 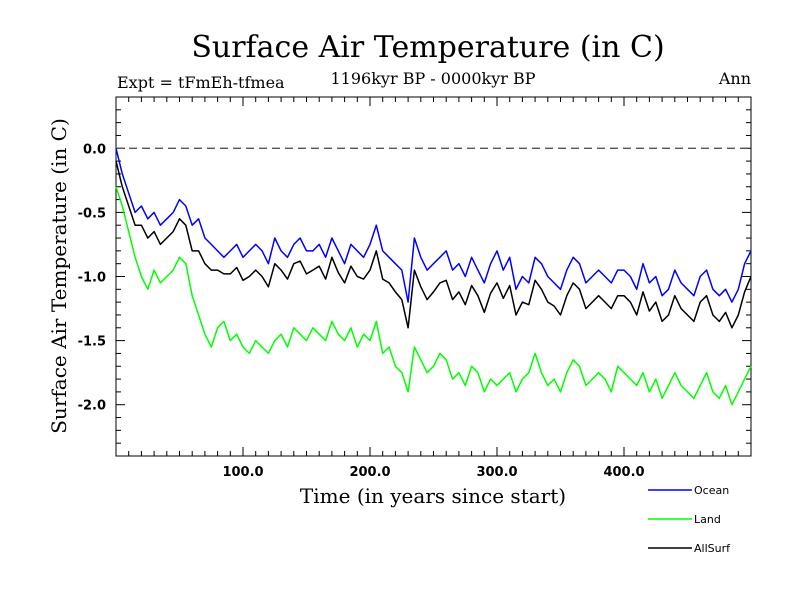 What do you see at coordinates (242, 472) in the screenshot?
I see `x-tick-label: 100.0` at bounding box center [242, 472].